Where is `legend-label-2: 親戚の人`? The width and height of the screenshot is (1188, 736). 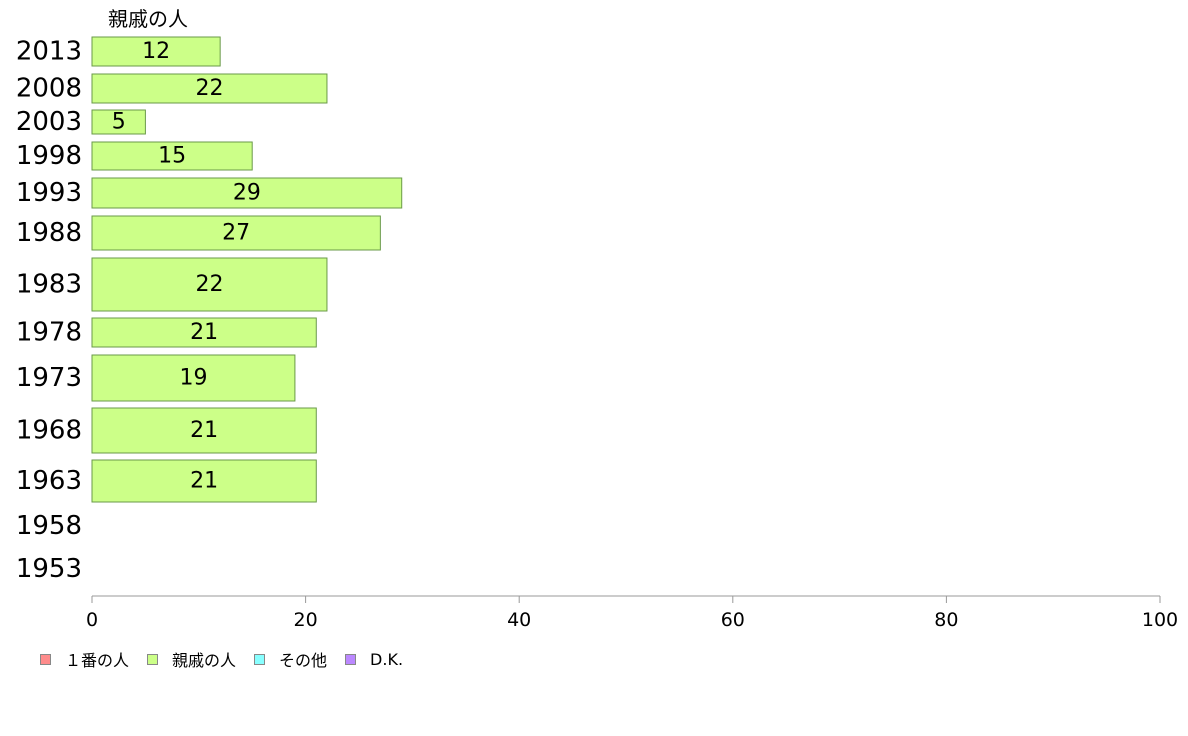
legend-label-2: 親戚の人 is located at coordinates (204, 660).